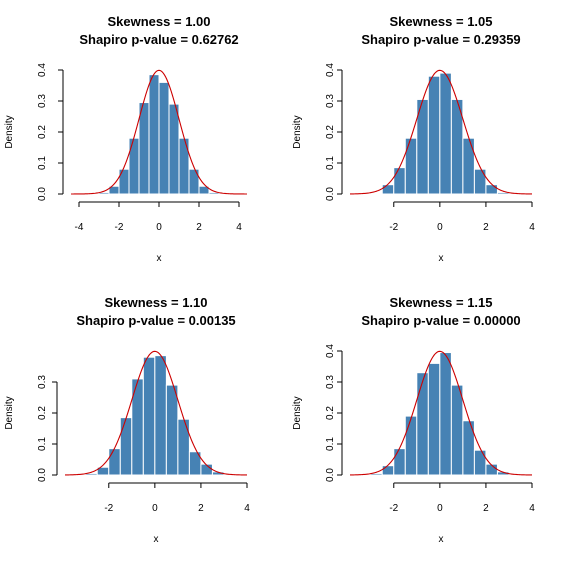 The width and height of the screenshot is (574, 562). What do you see at coordinates (441, 302) in the screenshot?
I see `chart-title: Skewness = 1.15` at bounding box center [441, 302].